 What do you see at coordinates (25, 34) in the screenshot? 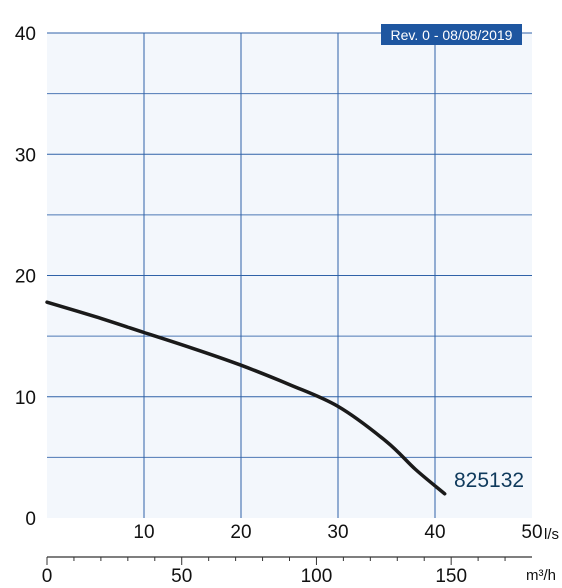
I see `y-tick-label: 40` at bounding box center [25, 34].